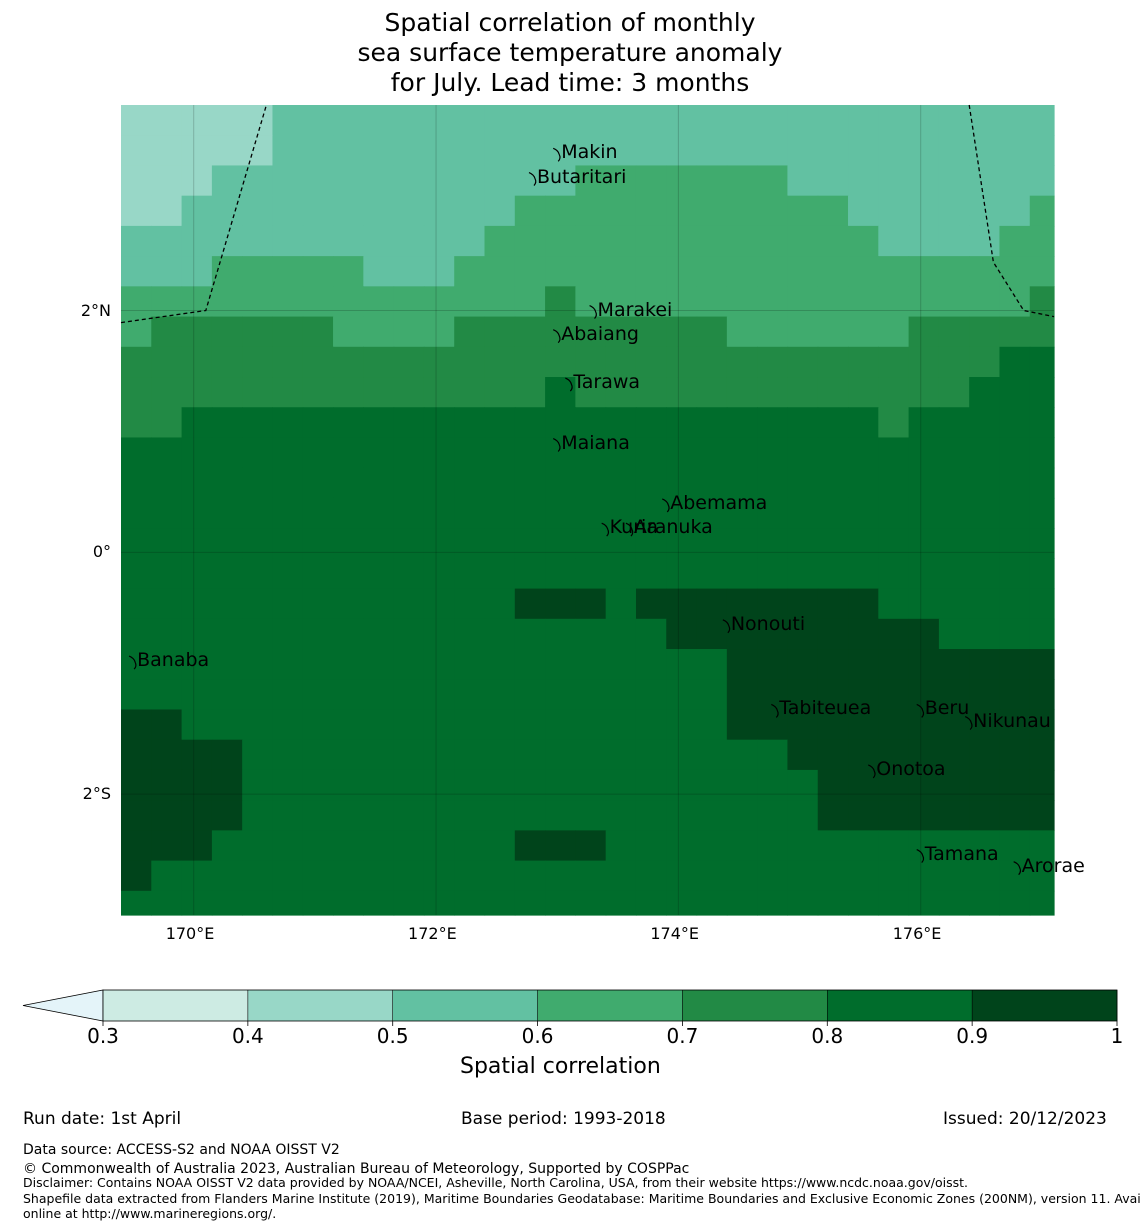  I want to click on island-label: Nikunau, so click(1012, 720).